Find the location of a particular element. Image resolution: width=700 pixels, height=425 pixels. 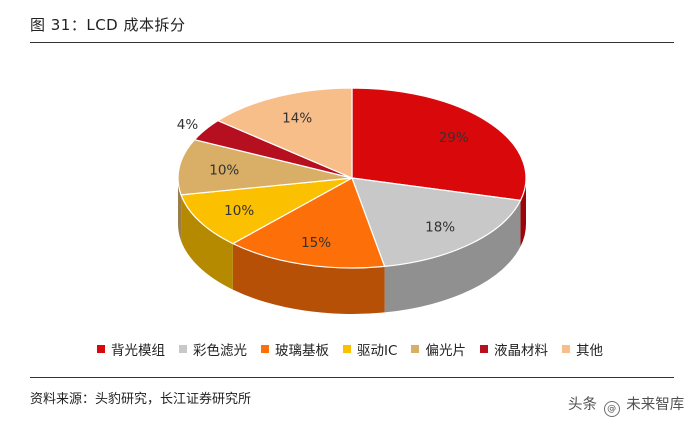

pie-label-1: 18% is located at coordinates (440, 228).